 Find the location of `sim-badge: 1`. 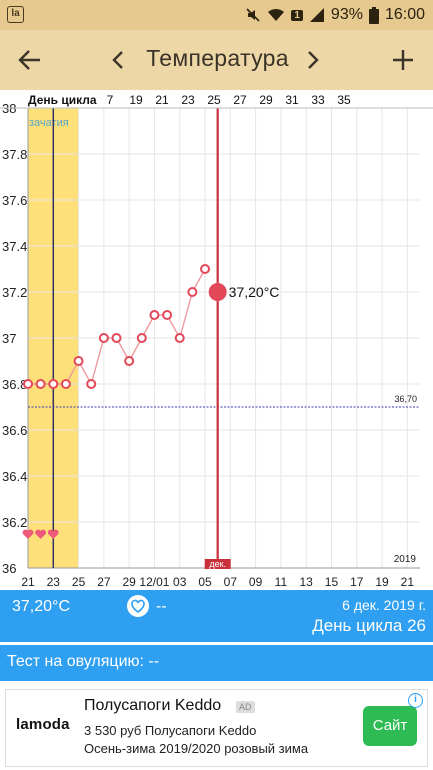

sim-badge: 1 is located at coordinates (297, 15).